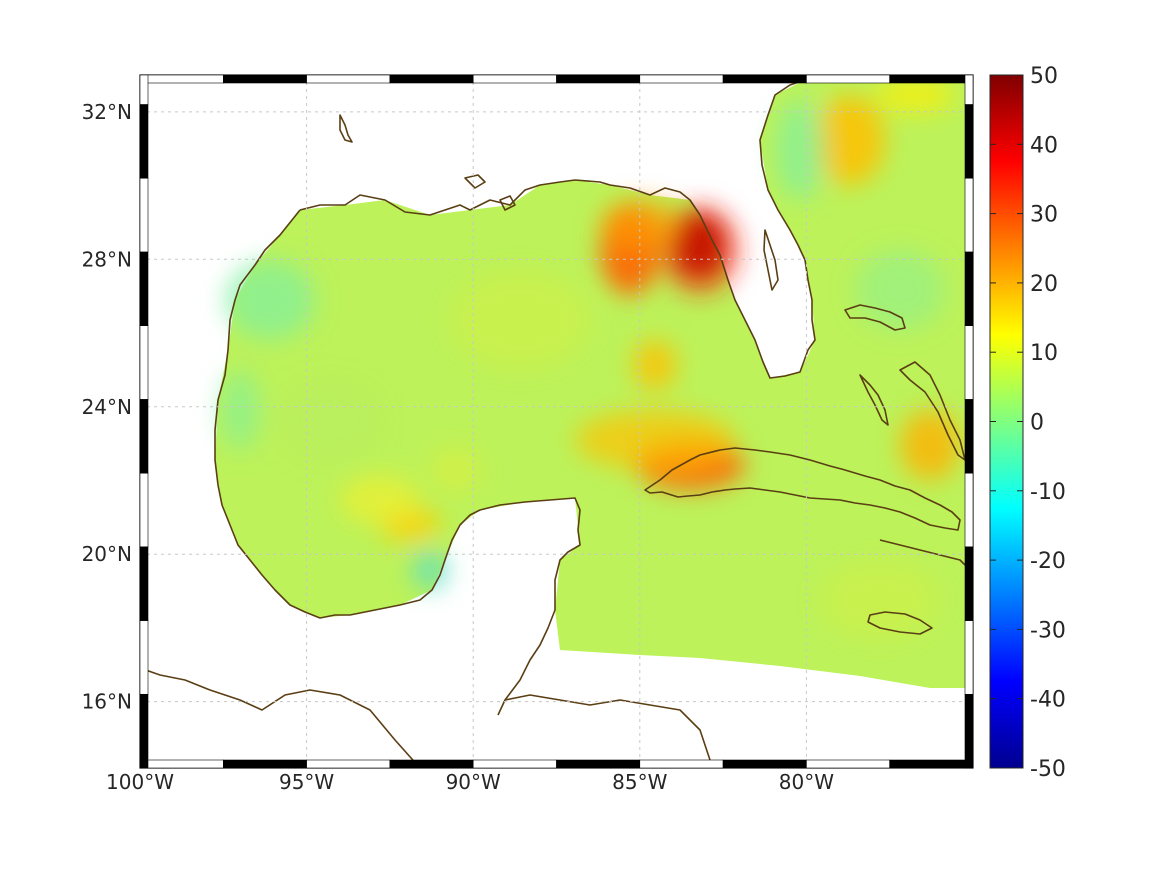 Image resolution: width=1167 pixels, height=875 pixels. I want to click on lon-tick-label: 90°W, so click(473, 782).